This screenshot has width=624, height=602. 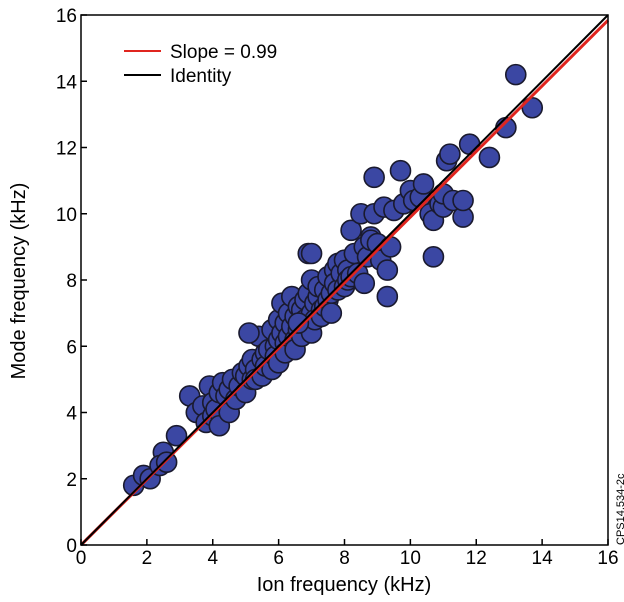 What do you see at coordinates (278, 558) in the screenshot?
I see `x-tick-label: 6` at bounding box center [278, 558].